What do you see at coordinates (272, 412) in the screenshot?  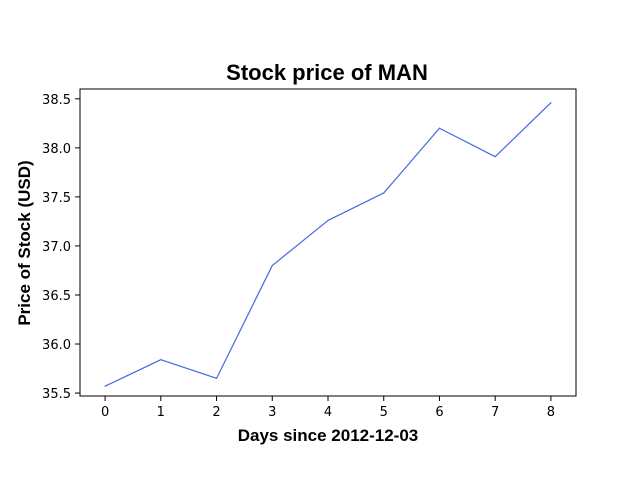 I see `x-tick-label: 3` at bounding box center [272, 412].